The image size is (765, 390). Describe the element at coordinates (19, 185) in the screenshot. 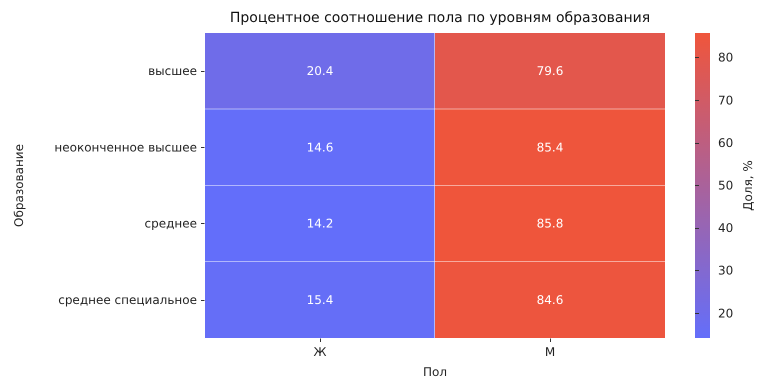

I see `y-axis-title: Образование` at that location.